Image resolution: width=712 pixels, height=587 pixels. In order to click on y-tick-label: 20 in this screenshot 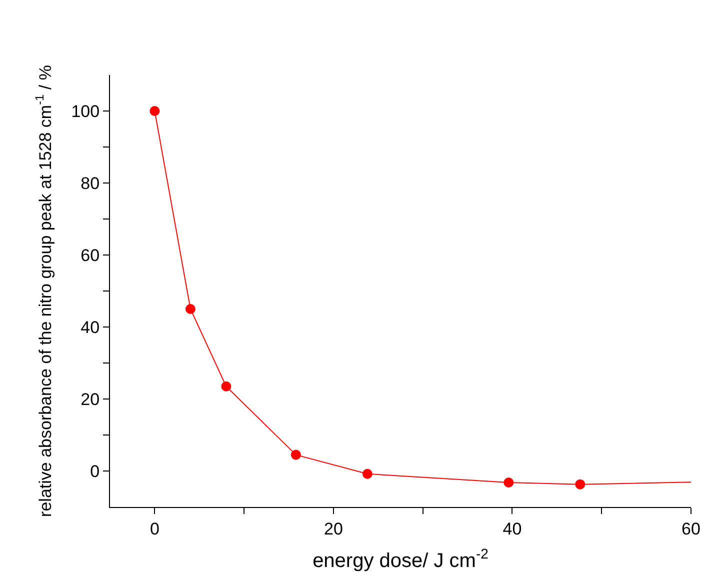, I will do `click(90, 399)`.